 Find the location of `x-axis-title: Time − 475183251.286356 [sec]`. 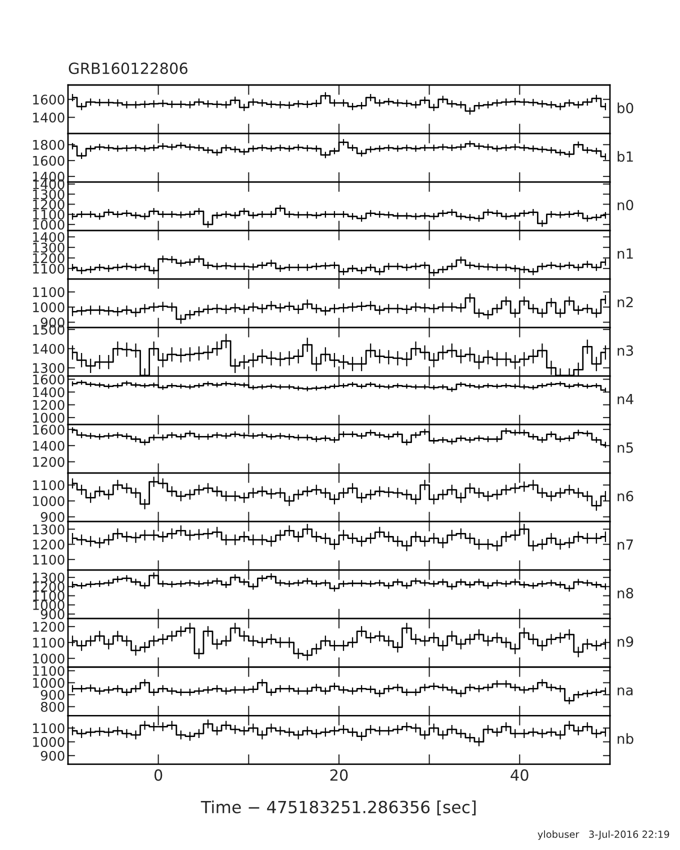

x-axis-title: Time − 475183251.286356 [sec] is located at coordinates (338, 808).